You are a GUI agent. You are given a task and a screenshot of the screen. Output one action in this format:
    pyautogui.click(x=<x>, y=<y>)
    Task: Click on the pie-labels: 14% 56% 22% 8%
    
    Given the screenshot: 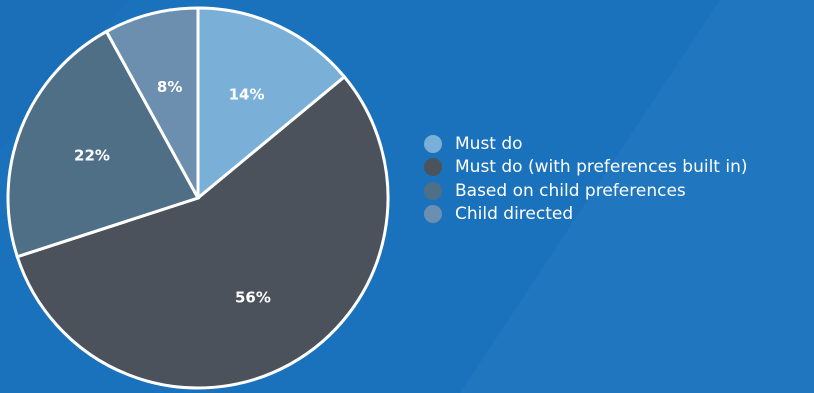 What is the action you would take?
    pyautogui.click(x=172, y=192)
    